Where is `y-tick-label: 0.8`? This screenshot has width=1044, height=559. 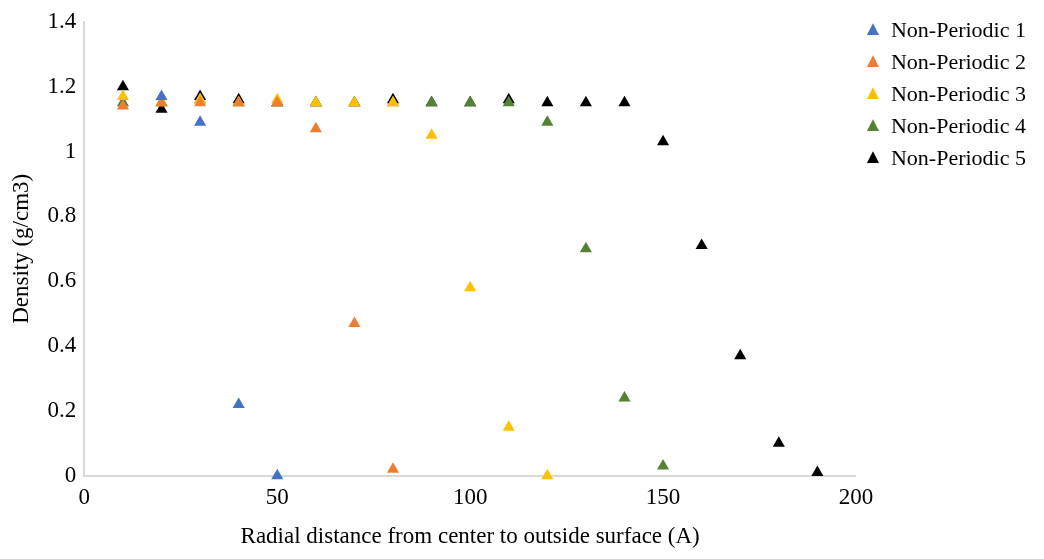
y-tick-label: 0.8 is located at coordinates (62, 215).